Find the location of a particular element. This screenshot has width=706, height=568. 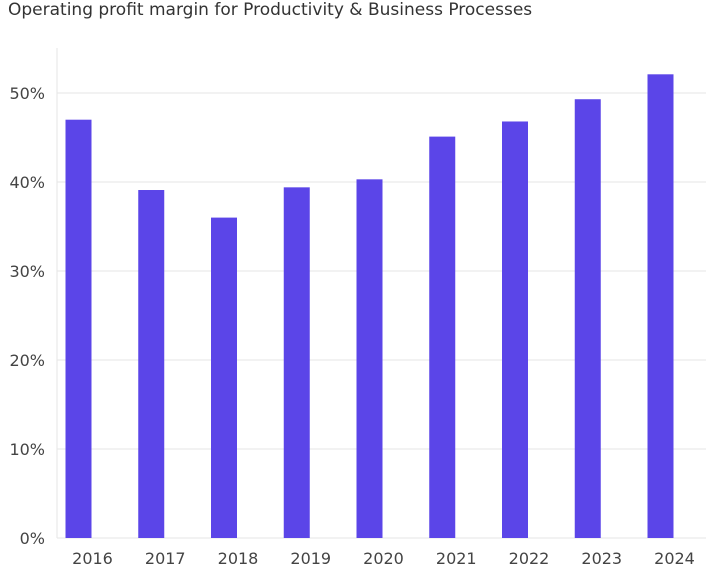

x-tick-label: 2024 is located at coordinates (674, 558).